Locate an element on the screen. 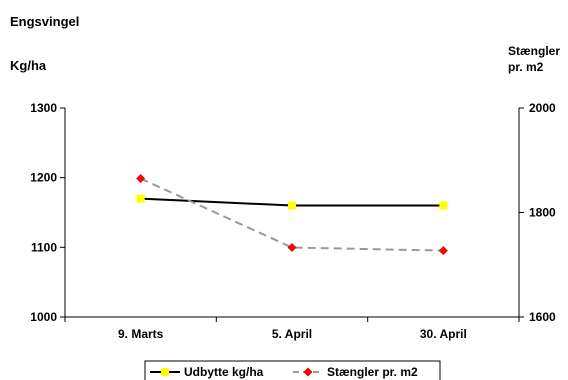 The height and width of the screenshot is (380, 568). legend-label-0: Udbytte kg/ha is located at coordinates (224, 372).